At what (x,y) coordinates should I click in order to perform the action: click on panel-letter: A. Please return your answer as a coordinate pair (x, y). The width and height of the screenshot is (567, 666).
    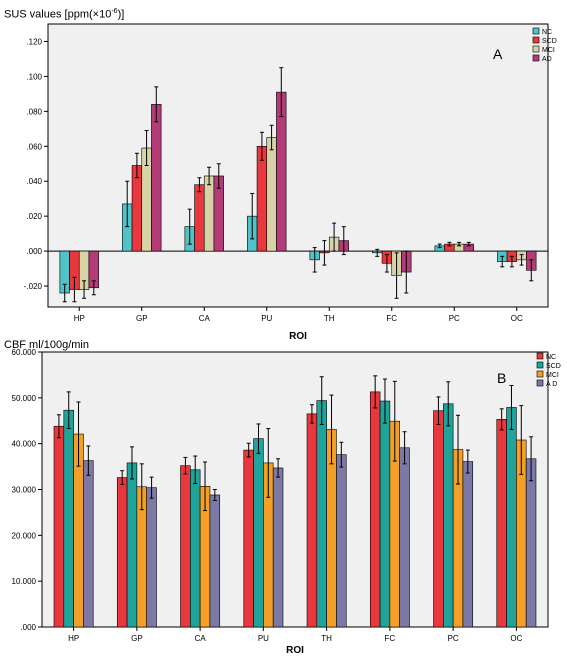
    Looking at the image, I should click on (498, 54).